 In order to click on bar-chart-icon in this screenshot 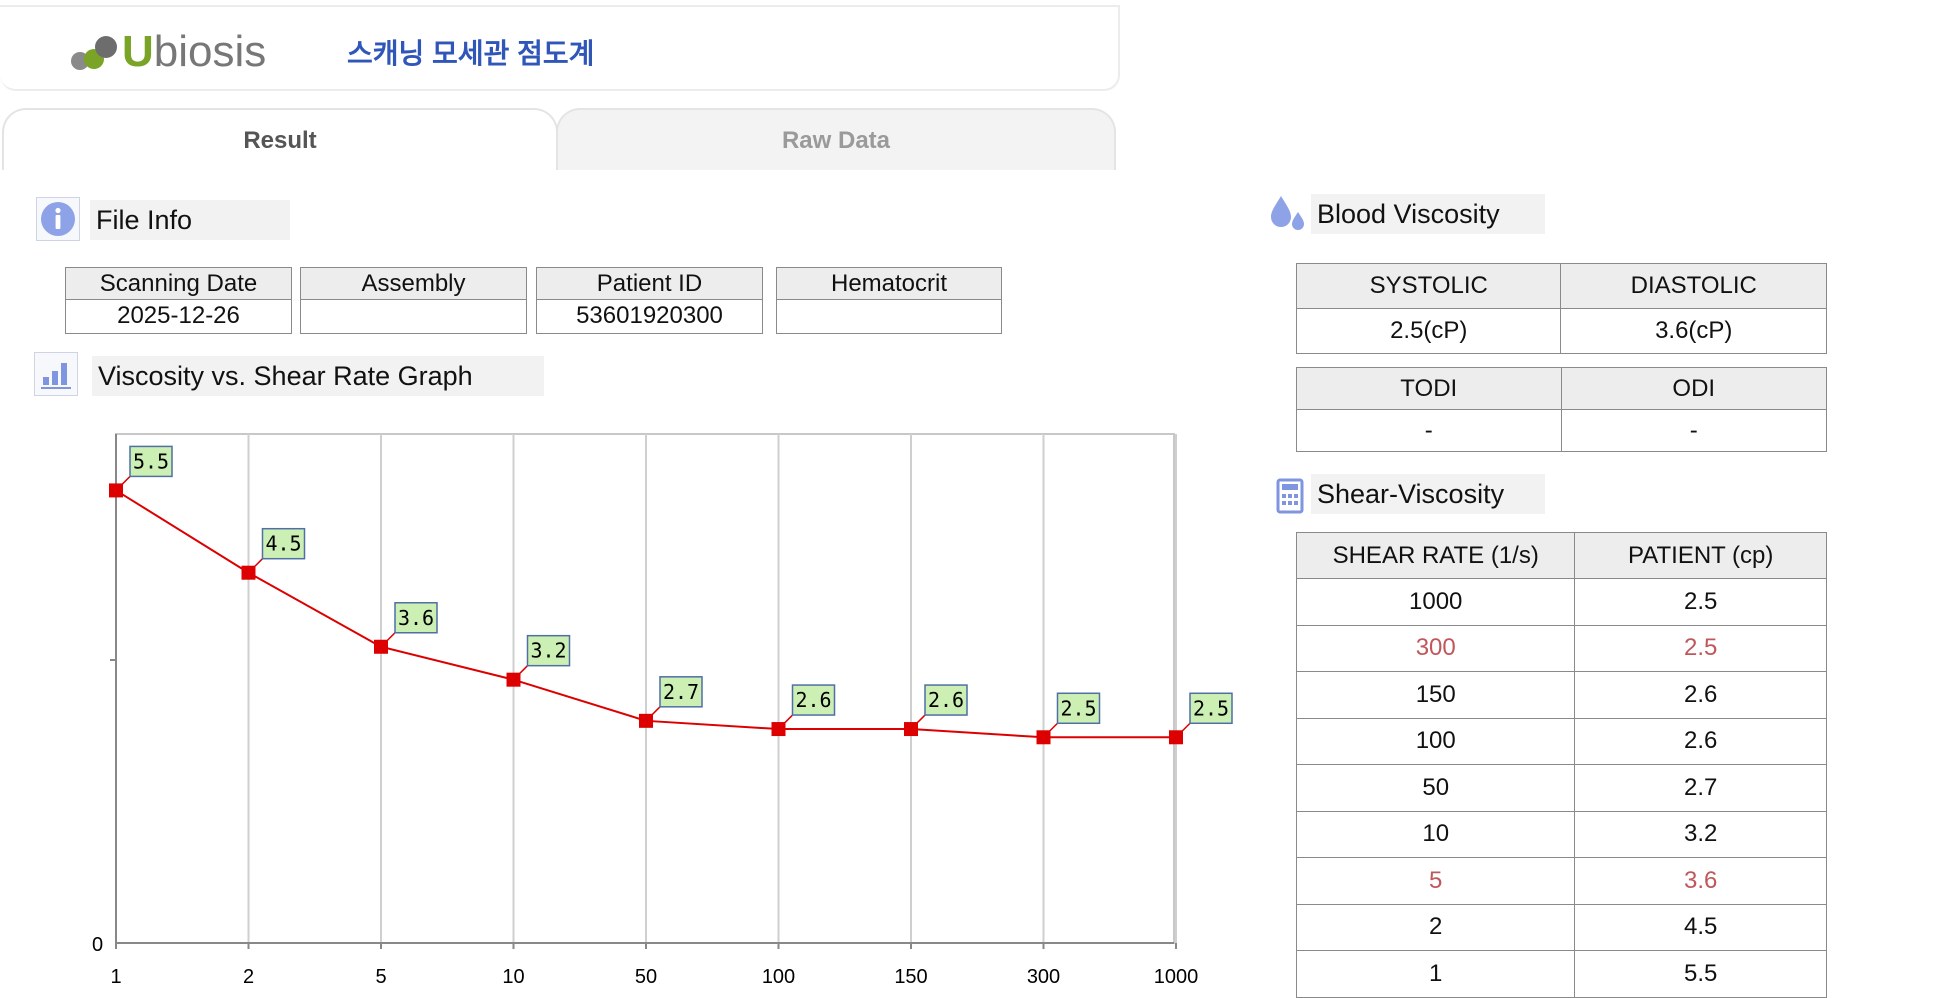, I will do `click(56, 374)`.